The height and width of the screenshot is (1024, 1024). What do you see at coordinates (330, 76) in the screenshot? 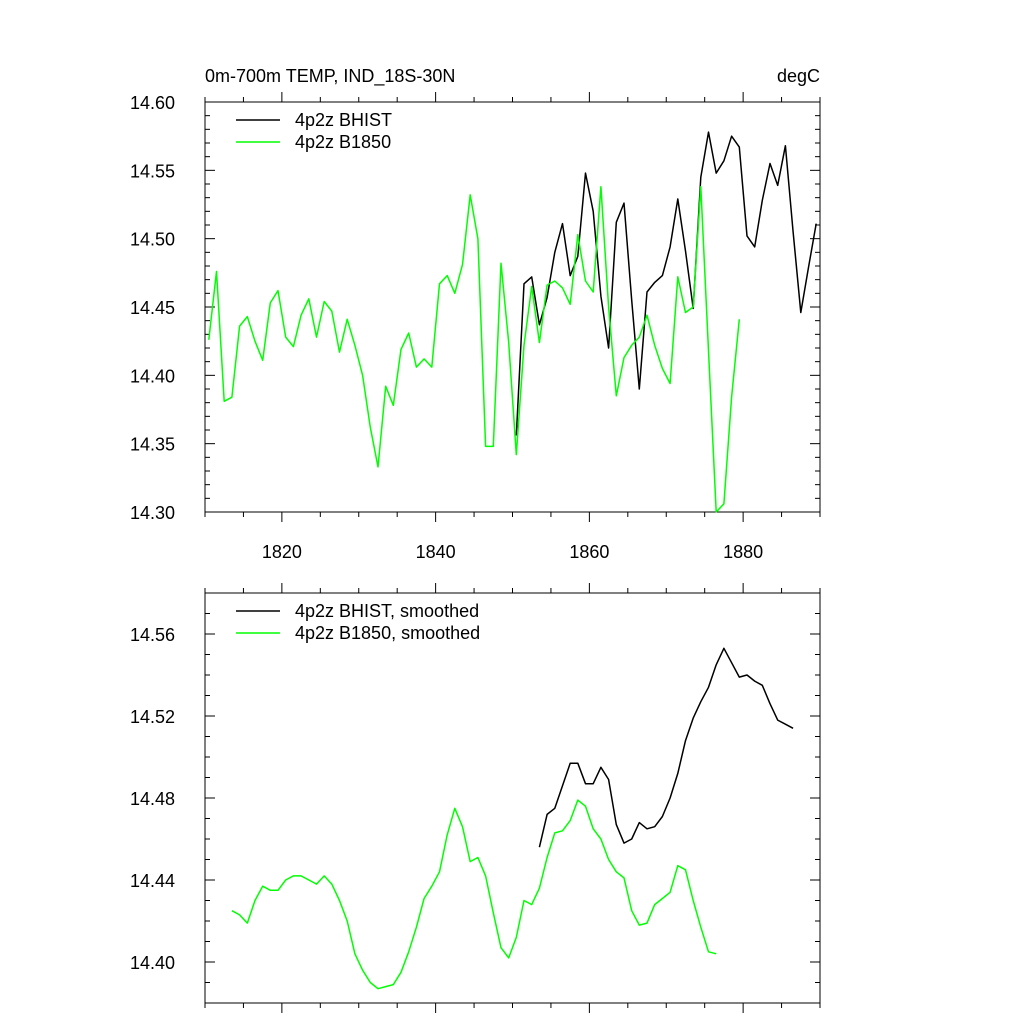
I see `top-chart-title: 0m-700m TEMP, IND_18S-30N` at bounding box center [330, 76].